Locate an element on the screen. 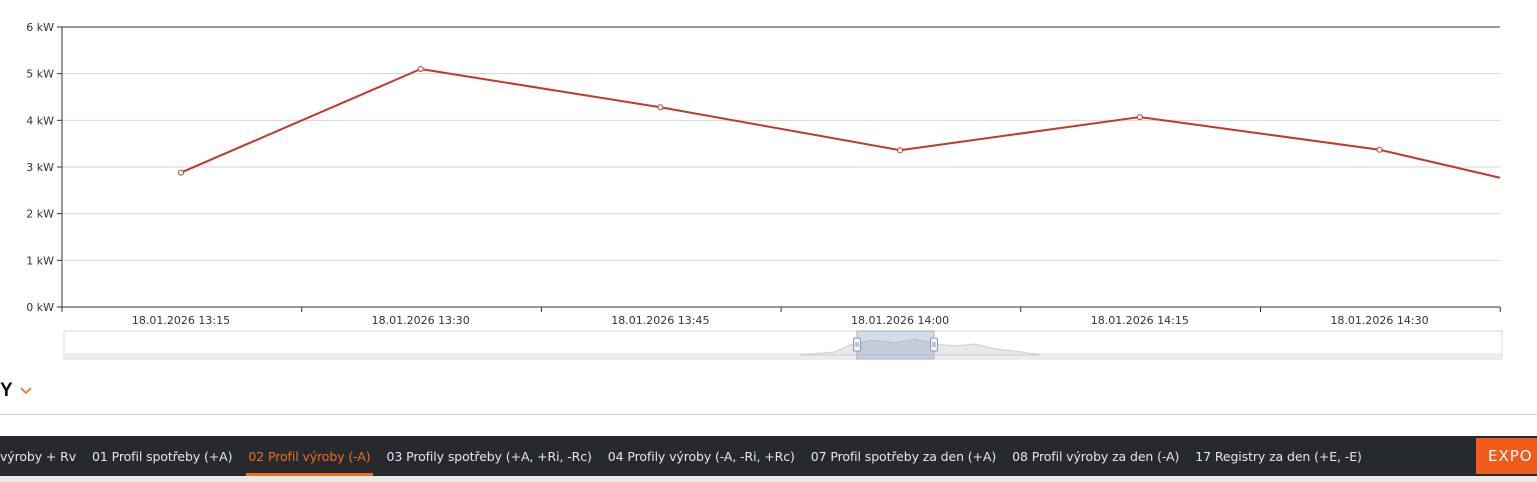 The width and height of the screenshot is (1537, 482). tab-5: 07 Profil spotřeby za den (+A) is located at coordinates (903, 456).